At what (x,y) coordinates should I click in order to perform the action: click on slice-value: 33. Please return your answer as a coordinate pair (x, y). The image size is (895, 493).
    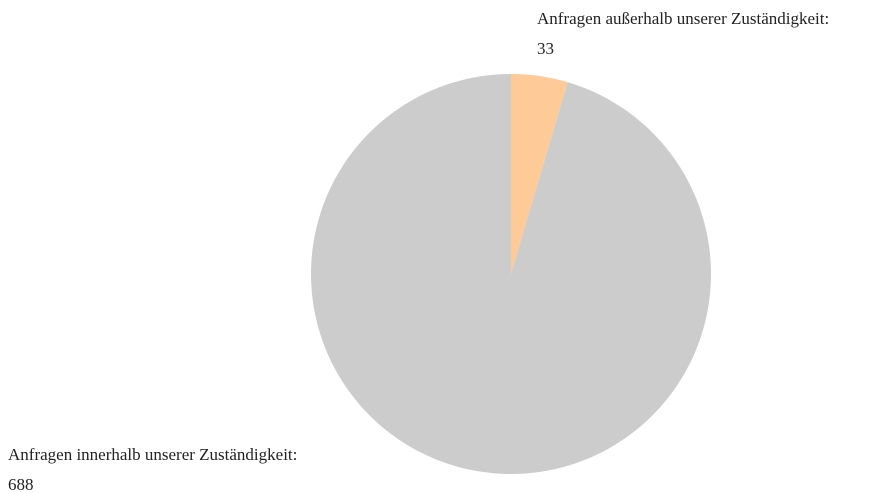
    Looking at the image, I should click on (545, 48).